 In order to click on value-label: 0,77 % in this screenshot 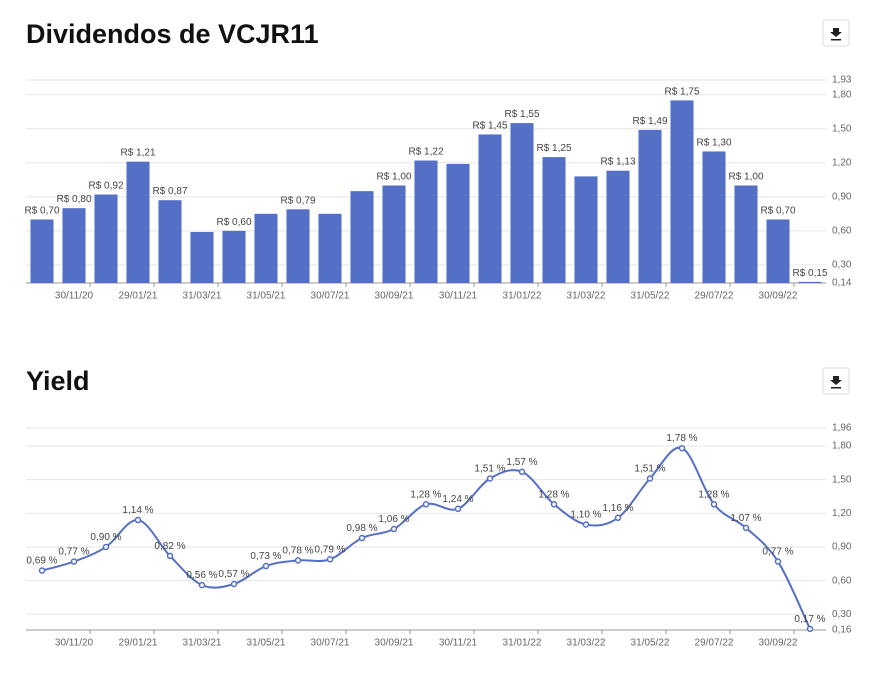, I will do `click(73, 552)`.